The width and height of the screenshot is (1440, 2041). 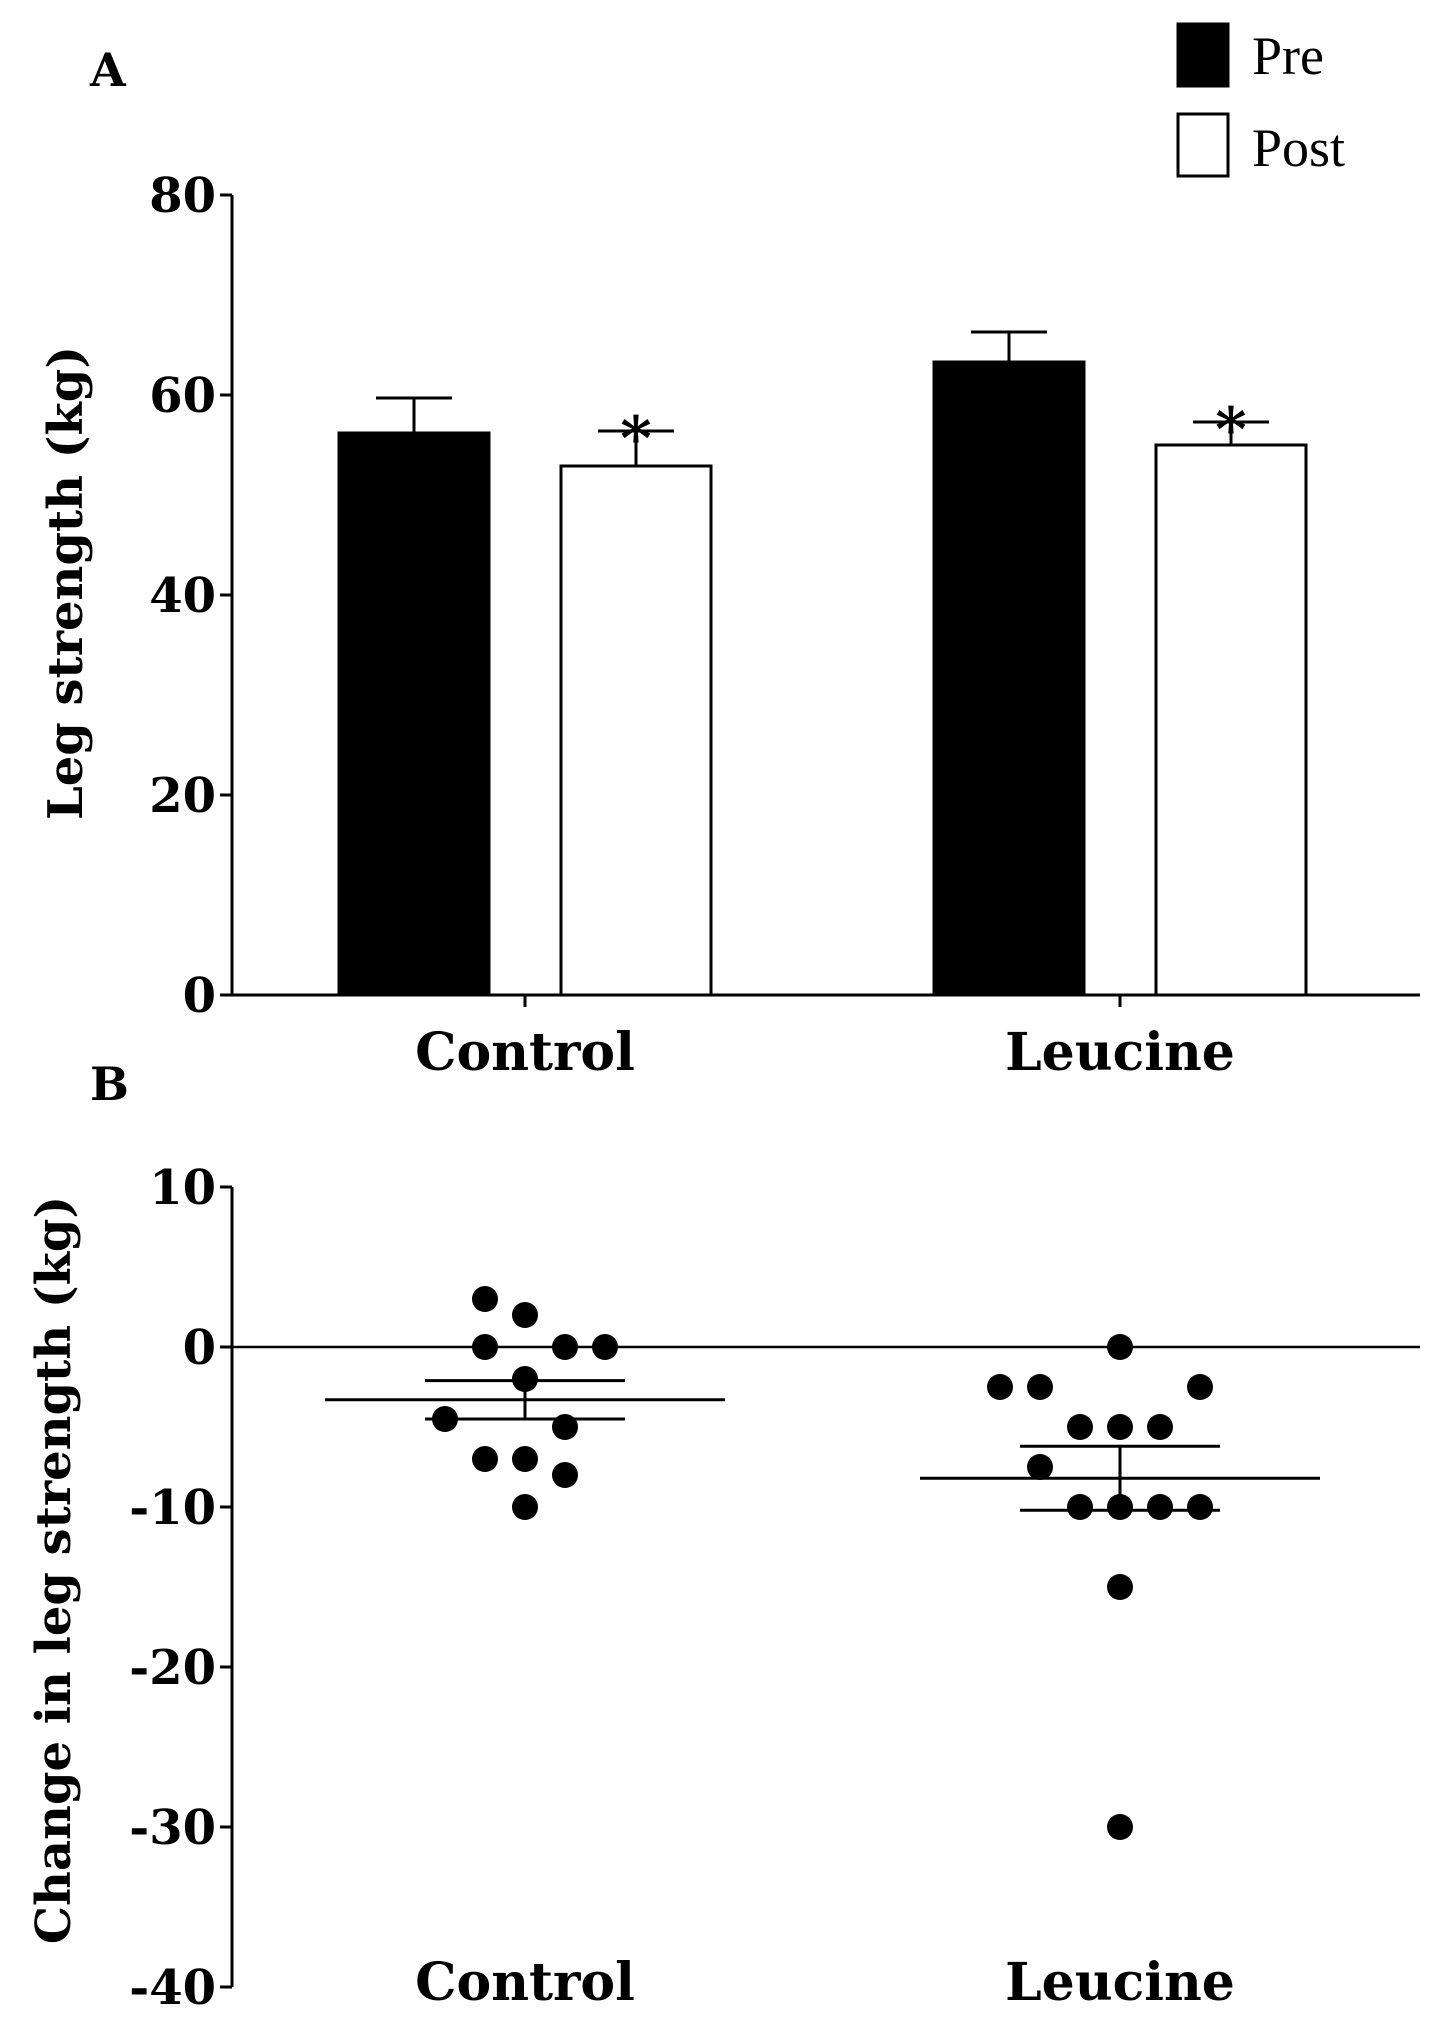 I want to click on legend-label-post: Post, so click(x=1298, y=148).